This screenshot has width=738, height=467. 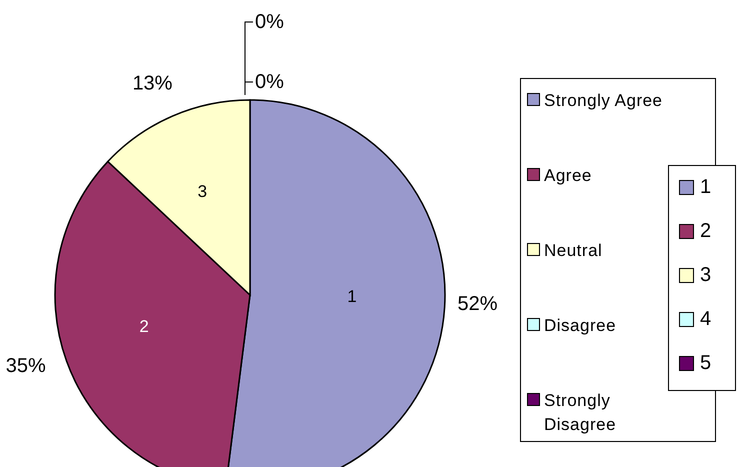 What do you see at coordinates (478, 304) in the screenshot?
I see `data-label: 52%` at bounding box center [478, 304].